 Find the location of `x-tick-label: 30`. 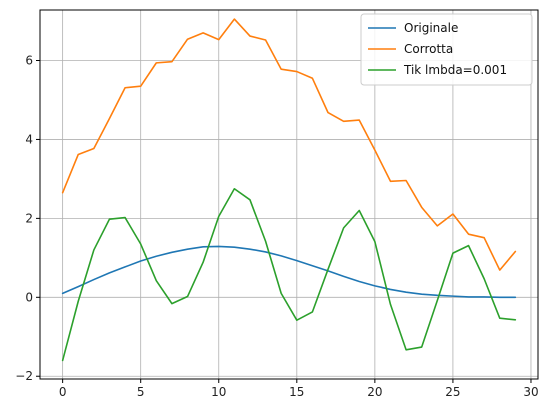

x-tick-label: 30 is located at coordinates (530, 392).